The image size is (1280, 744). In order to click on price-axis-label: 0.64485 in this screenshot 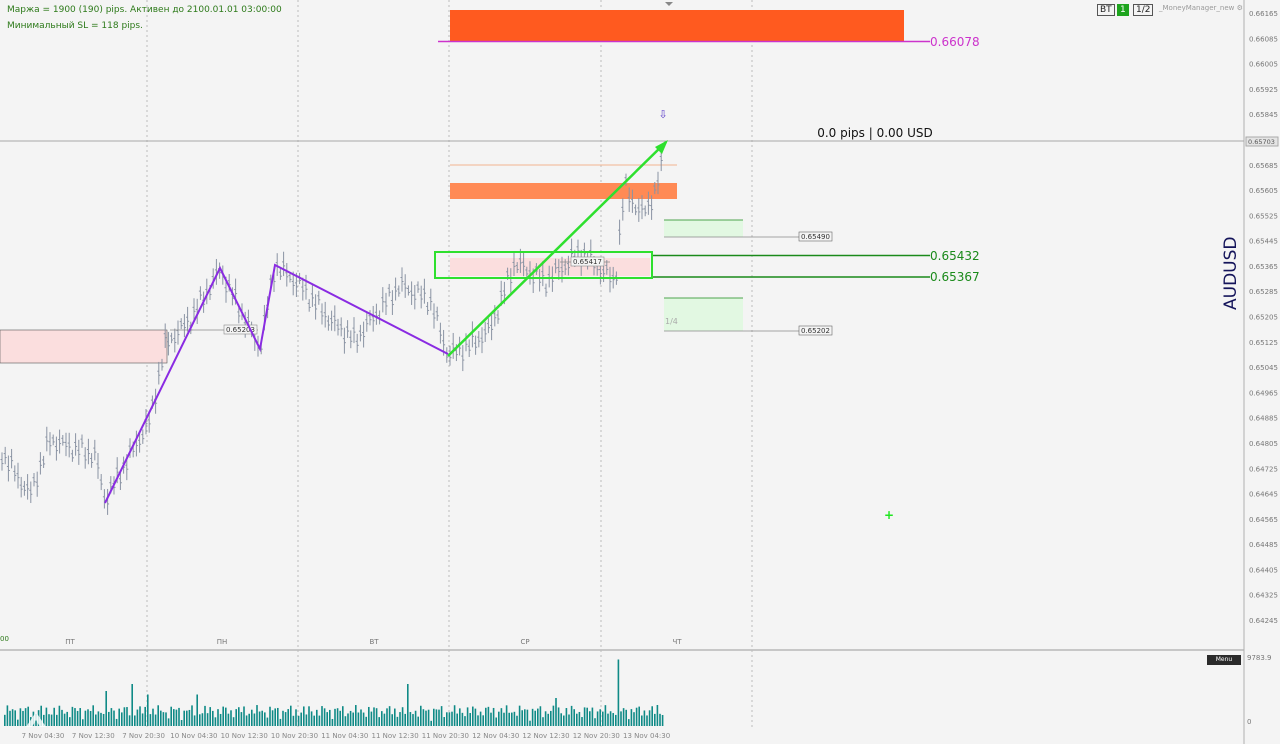, I will do `click(1263, 545)`.